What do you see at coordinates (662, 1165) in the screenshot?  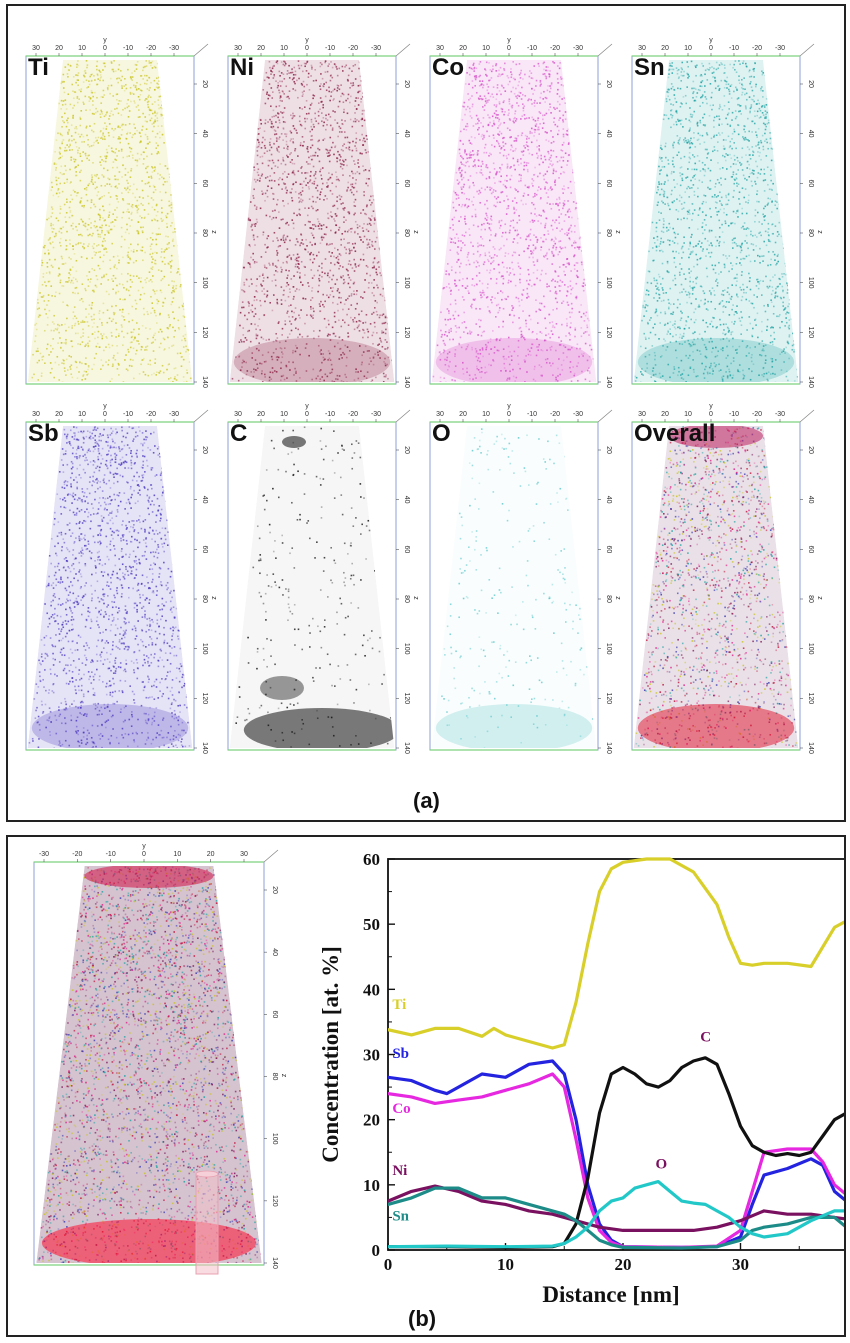 I see `series-label-o: O` at bounding box center [662, 1165].